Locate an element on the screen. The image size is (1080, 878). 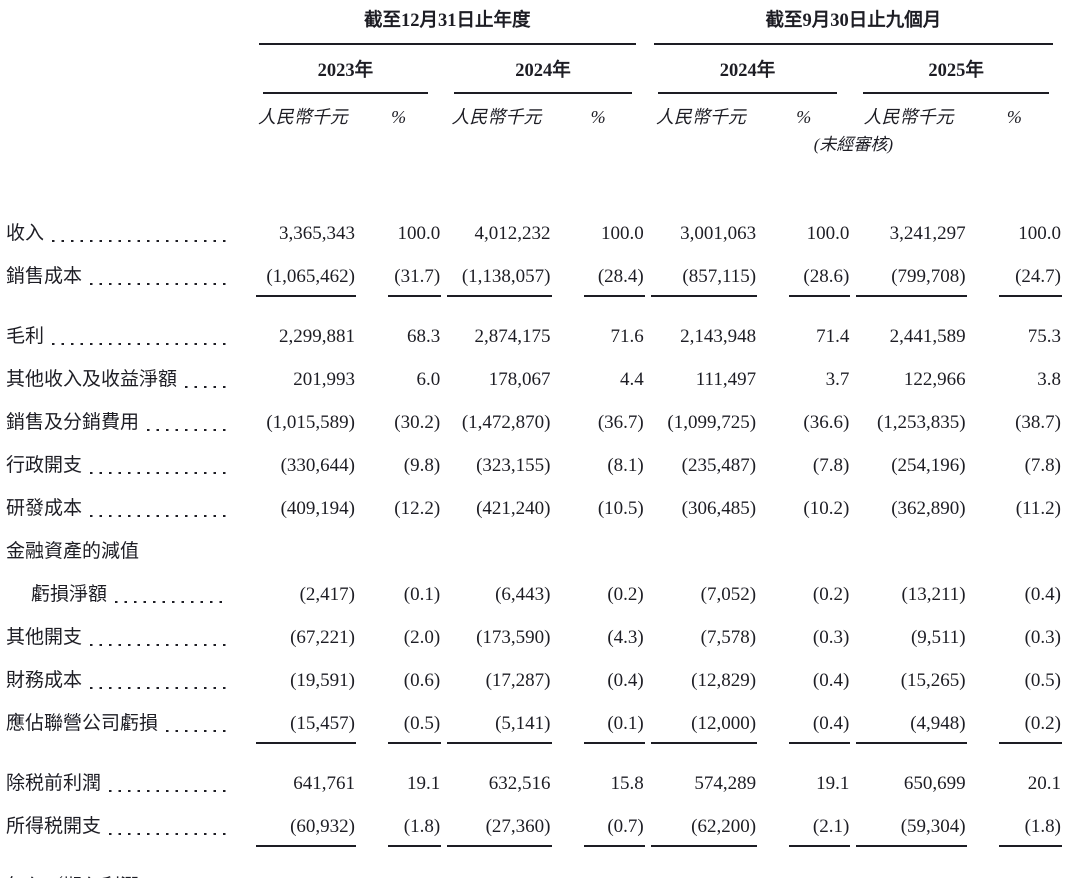
period-group-annual: 截至12月31日止年度 is located at coordinates (447, 24).